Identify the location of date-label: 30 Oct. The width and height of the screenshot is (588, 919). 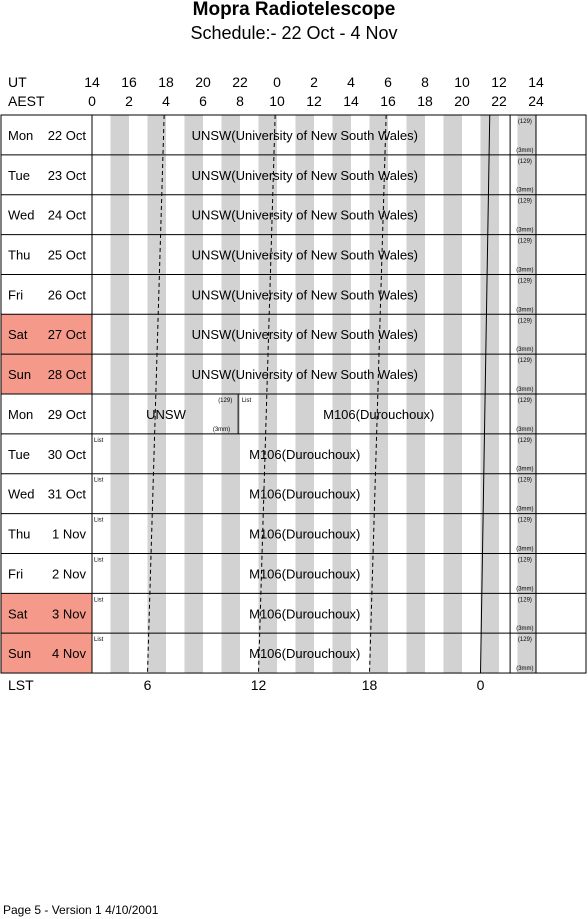
(67, 454).